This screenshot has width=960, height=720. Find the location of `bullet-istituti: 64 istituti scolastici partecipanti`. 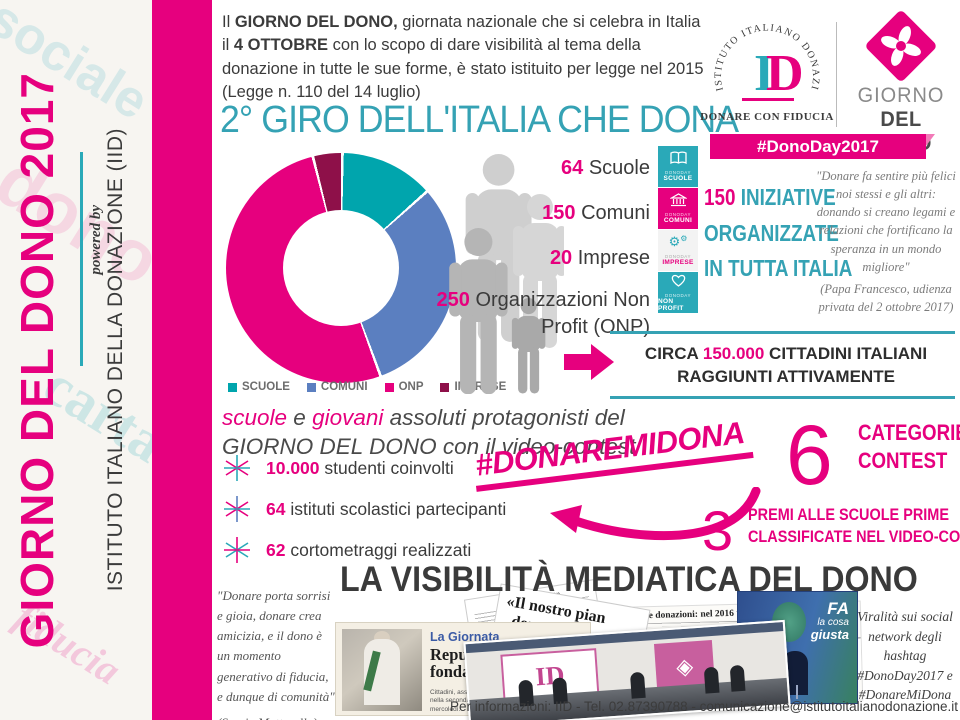

bullet-istituti: 64 istituti scolastici partecipanti is located at coordinates (365, 509).